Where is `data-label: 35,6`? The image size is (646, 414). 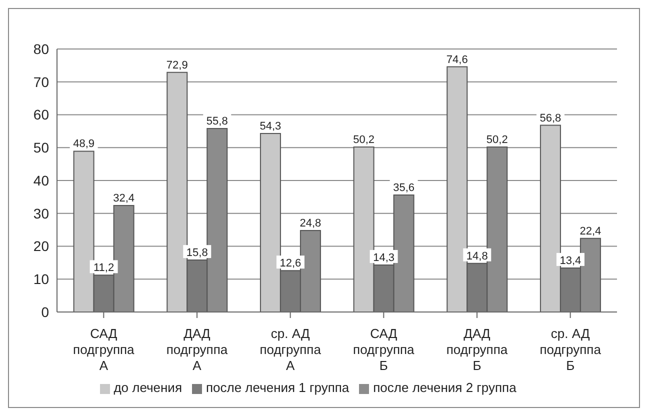
data-label: 35,6 is located at coordinates (404, 188).